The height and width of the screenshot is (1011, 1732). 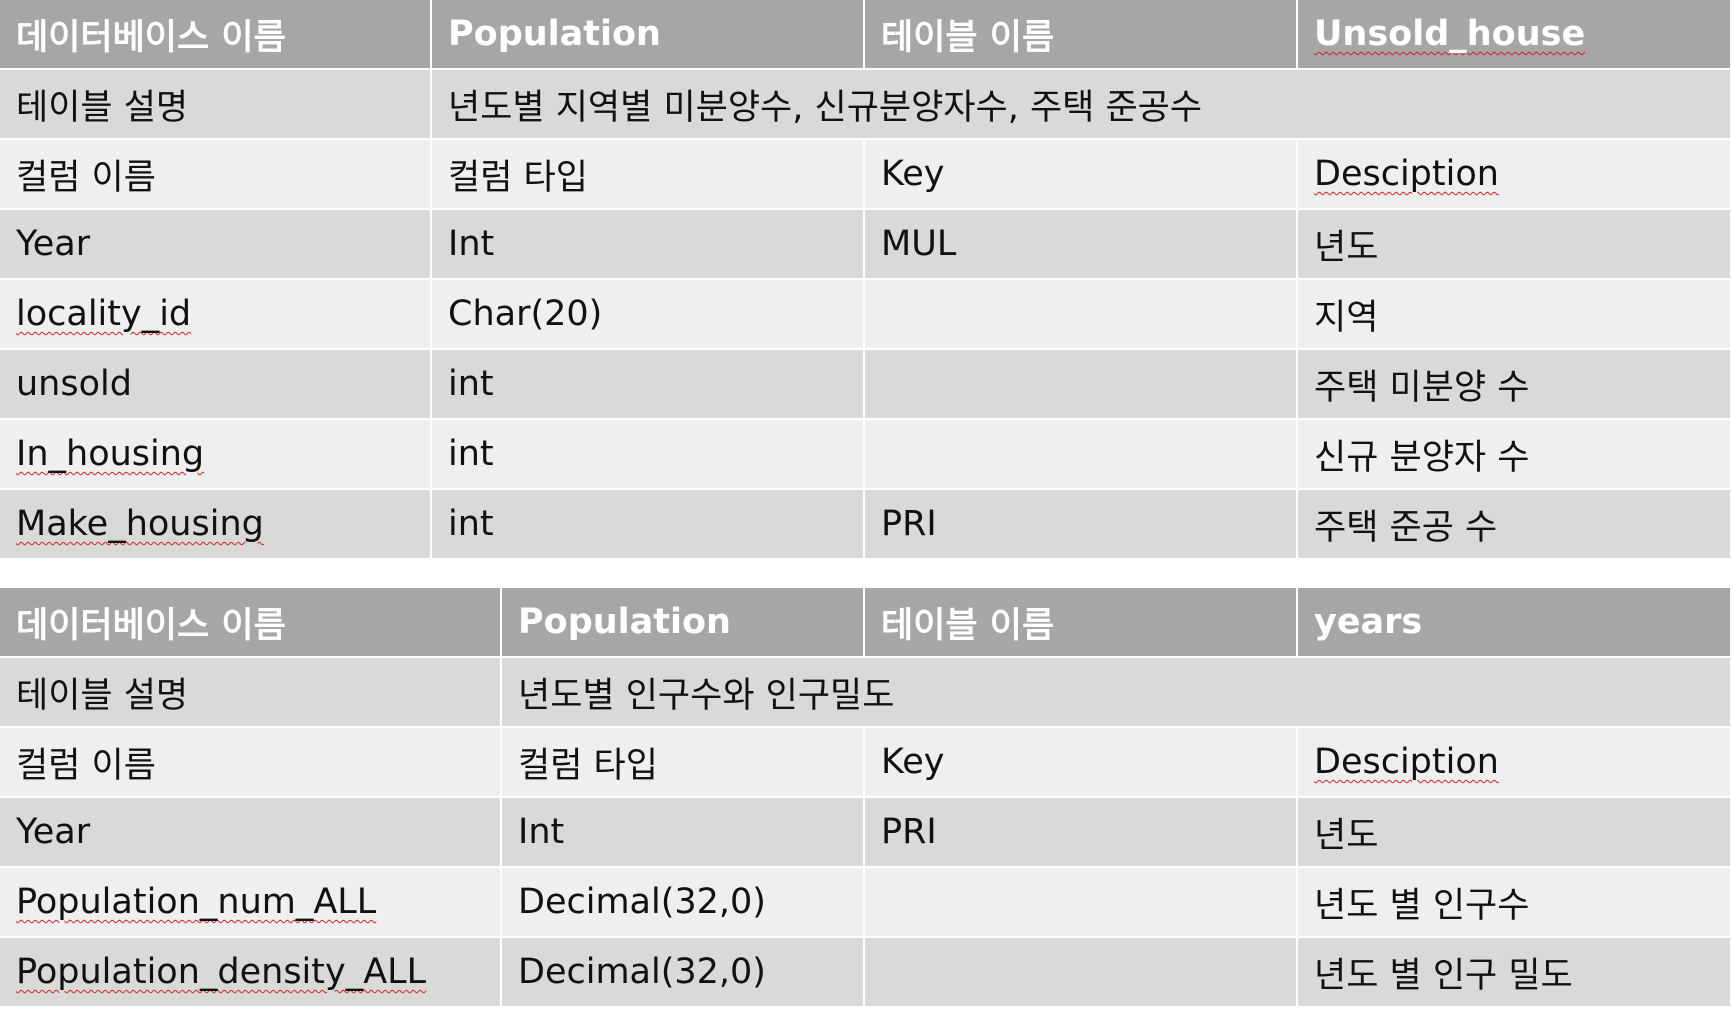 I want to click on table-name-value: years, so click(x=1515, y=623).